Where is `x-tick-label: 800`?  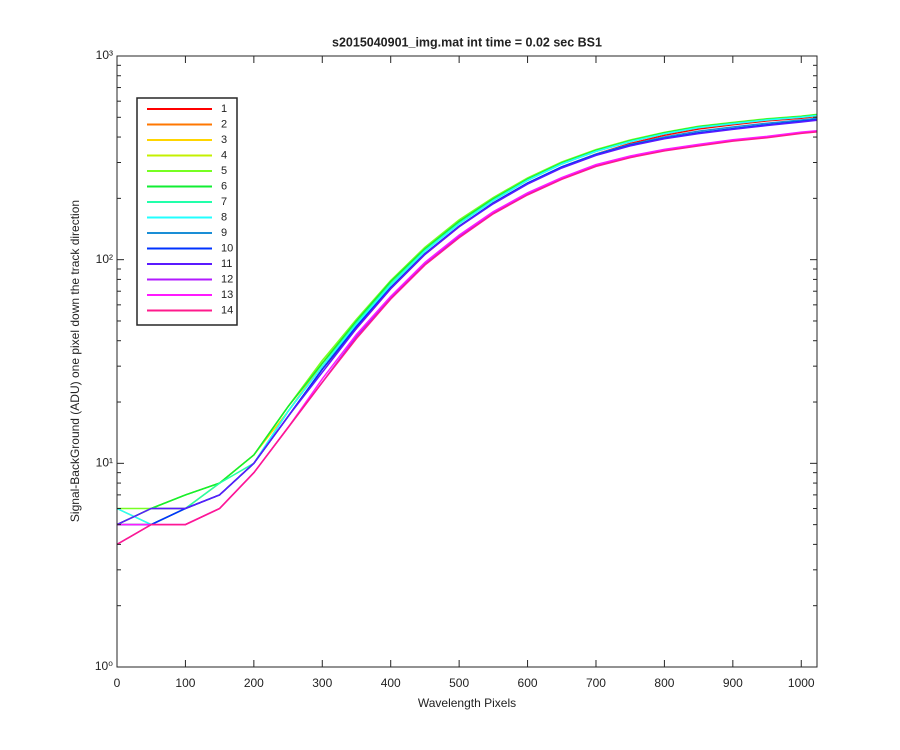
x-tick-label: 800 is located at coordinates (664, 683).